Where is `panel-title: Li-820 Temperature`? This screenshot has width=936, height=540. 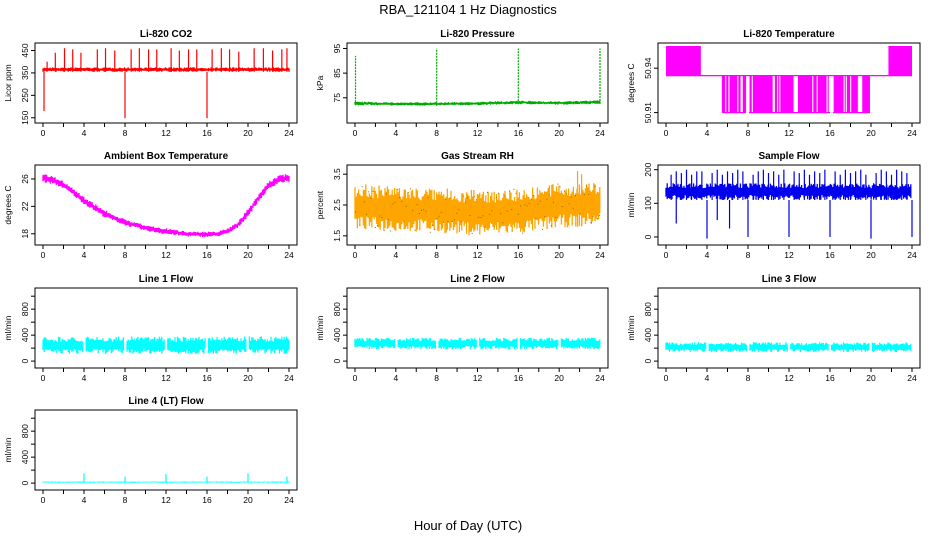 panel-title: Li-820 Temperature is located at coordinates (789, 34).